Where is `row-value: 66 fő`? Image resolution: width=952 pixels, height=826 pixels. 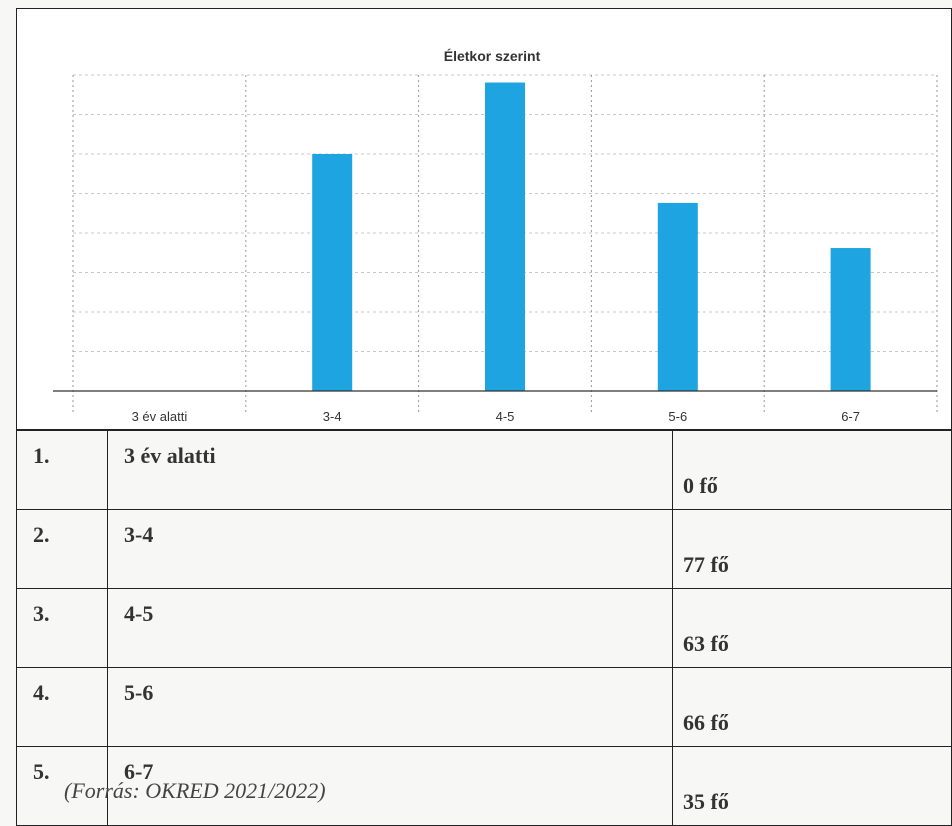 row-value: 66 fő is located at coordinates (812, 707).